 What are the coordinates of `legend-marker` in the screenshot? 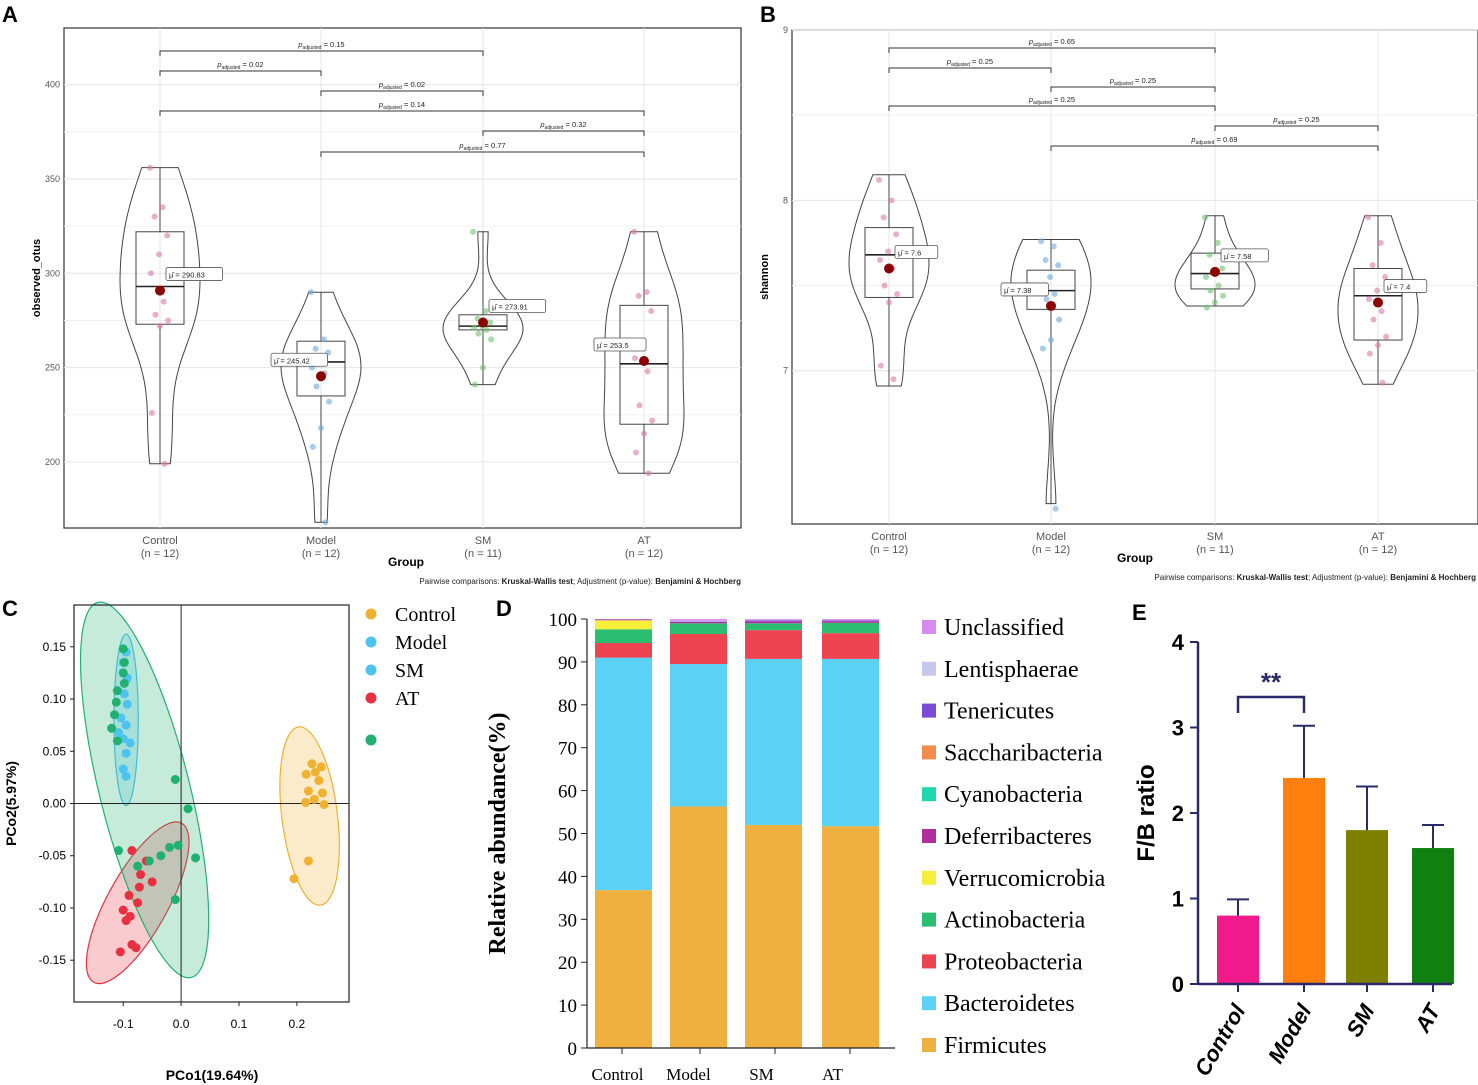 It's located at (371, 614).